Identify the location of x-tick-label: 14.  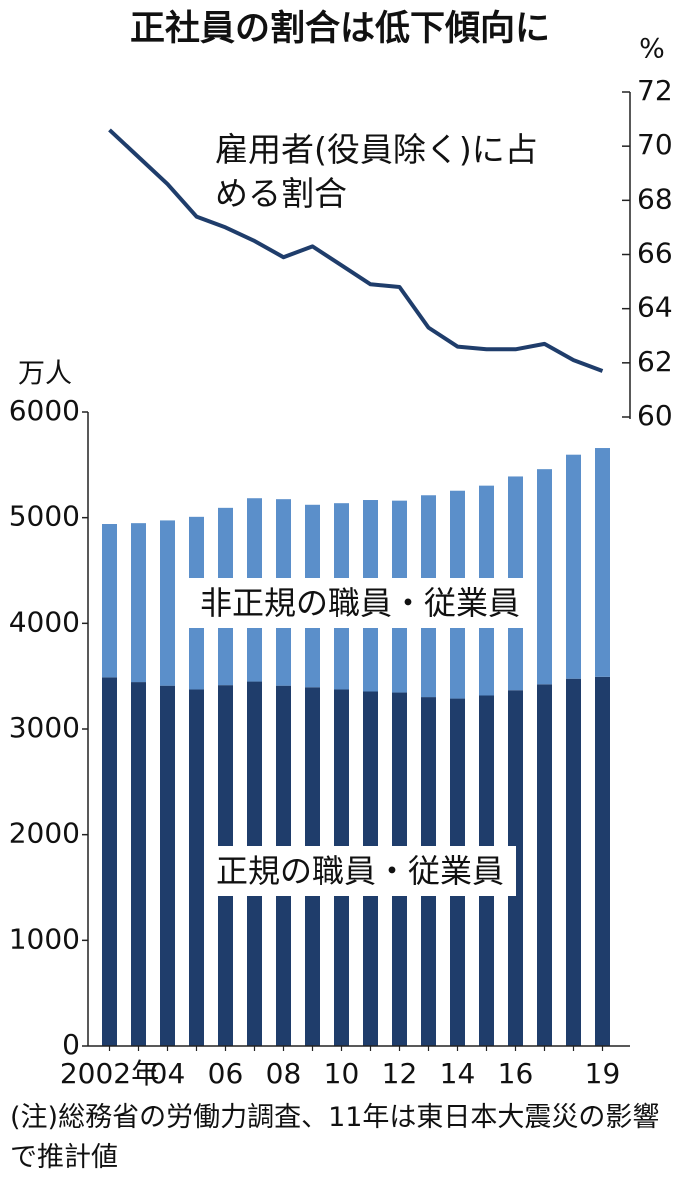
(458, 1073).